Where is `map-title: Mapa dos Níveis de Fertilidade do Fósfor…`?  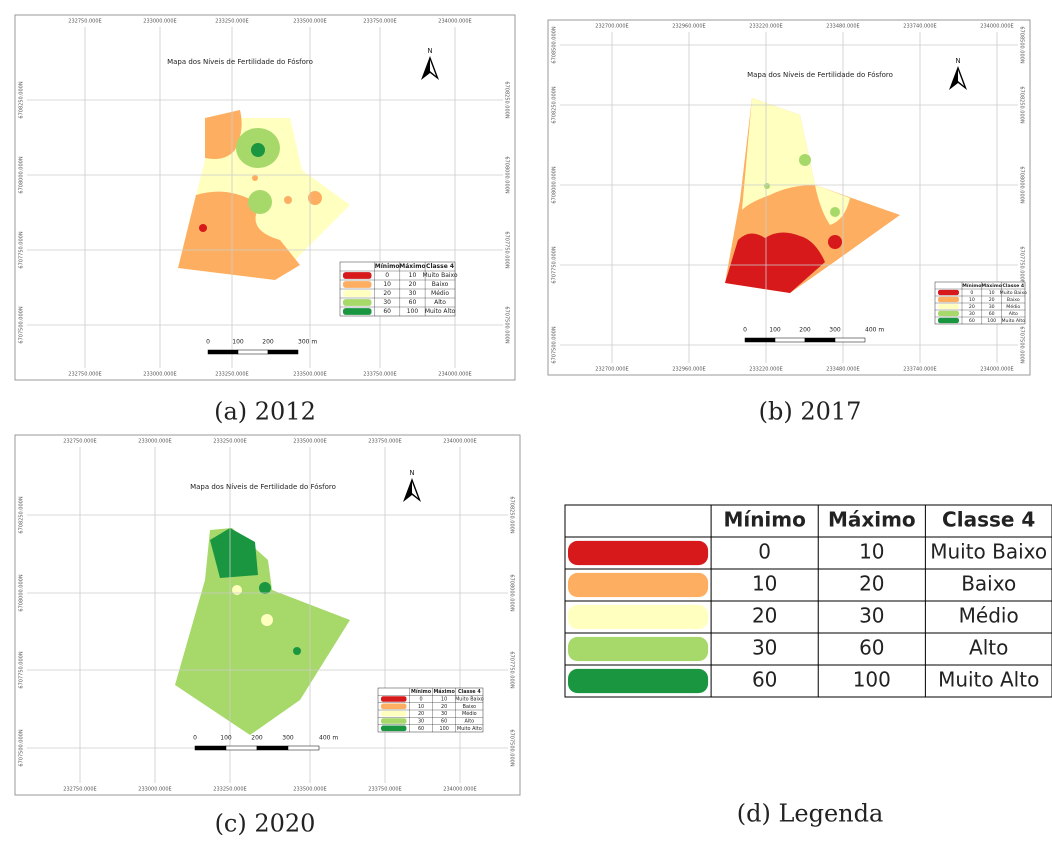 map-title: Mapa dos Níveis de Fertilidade do Fósfor… is located at coordinates (240, 62).